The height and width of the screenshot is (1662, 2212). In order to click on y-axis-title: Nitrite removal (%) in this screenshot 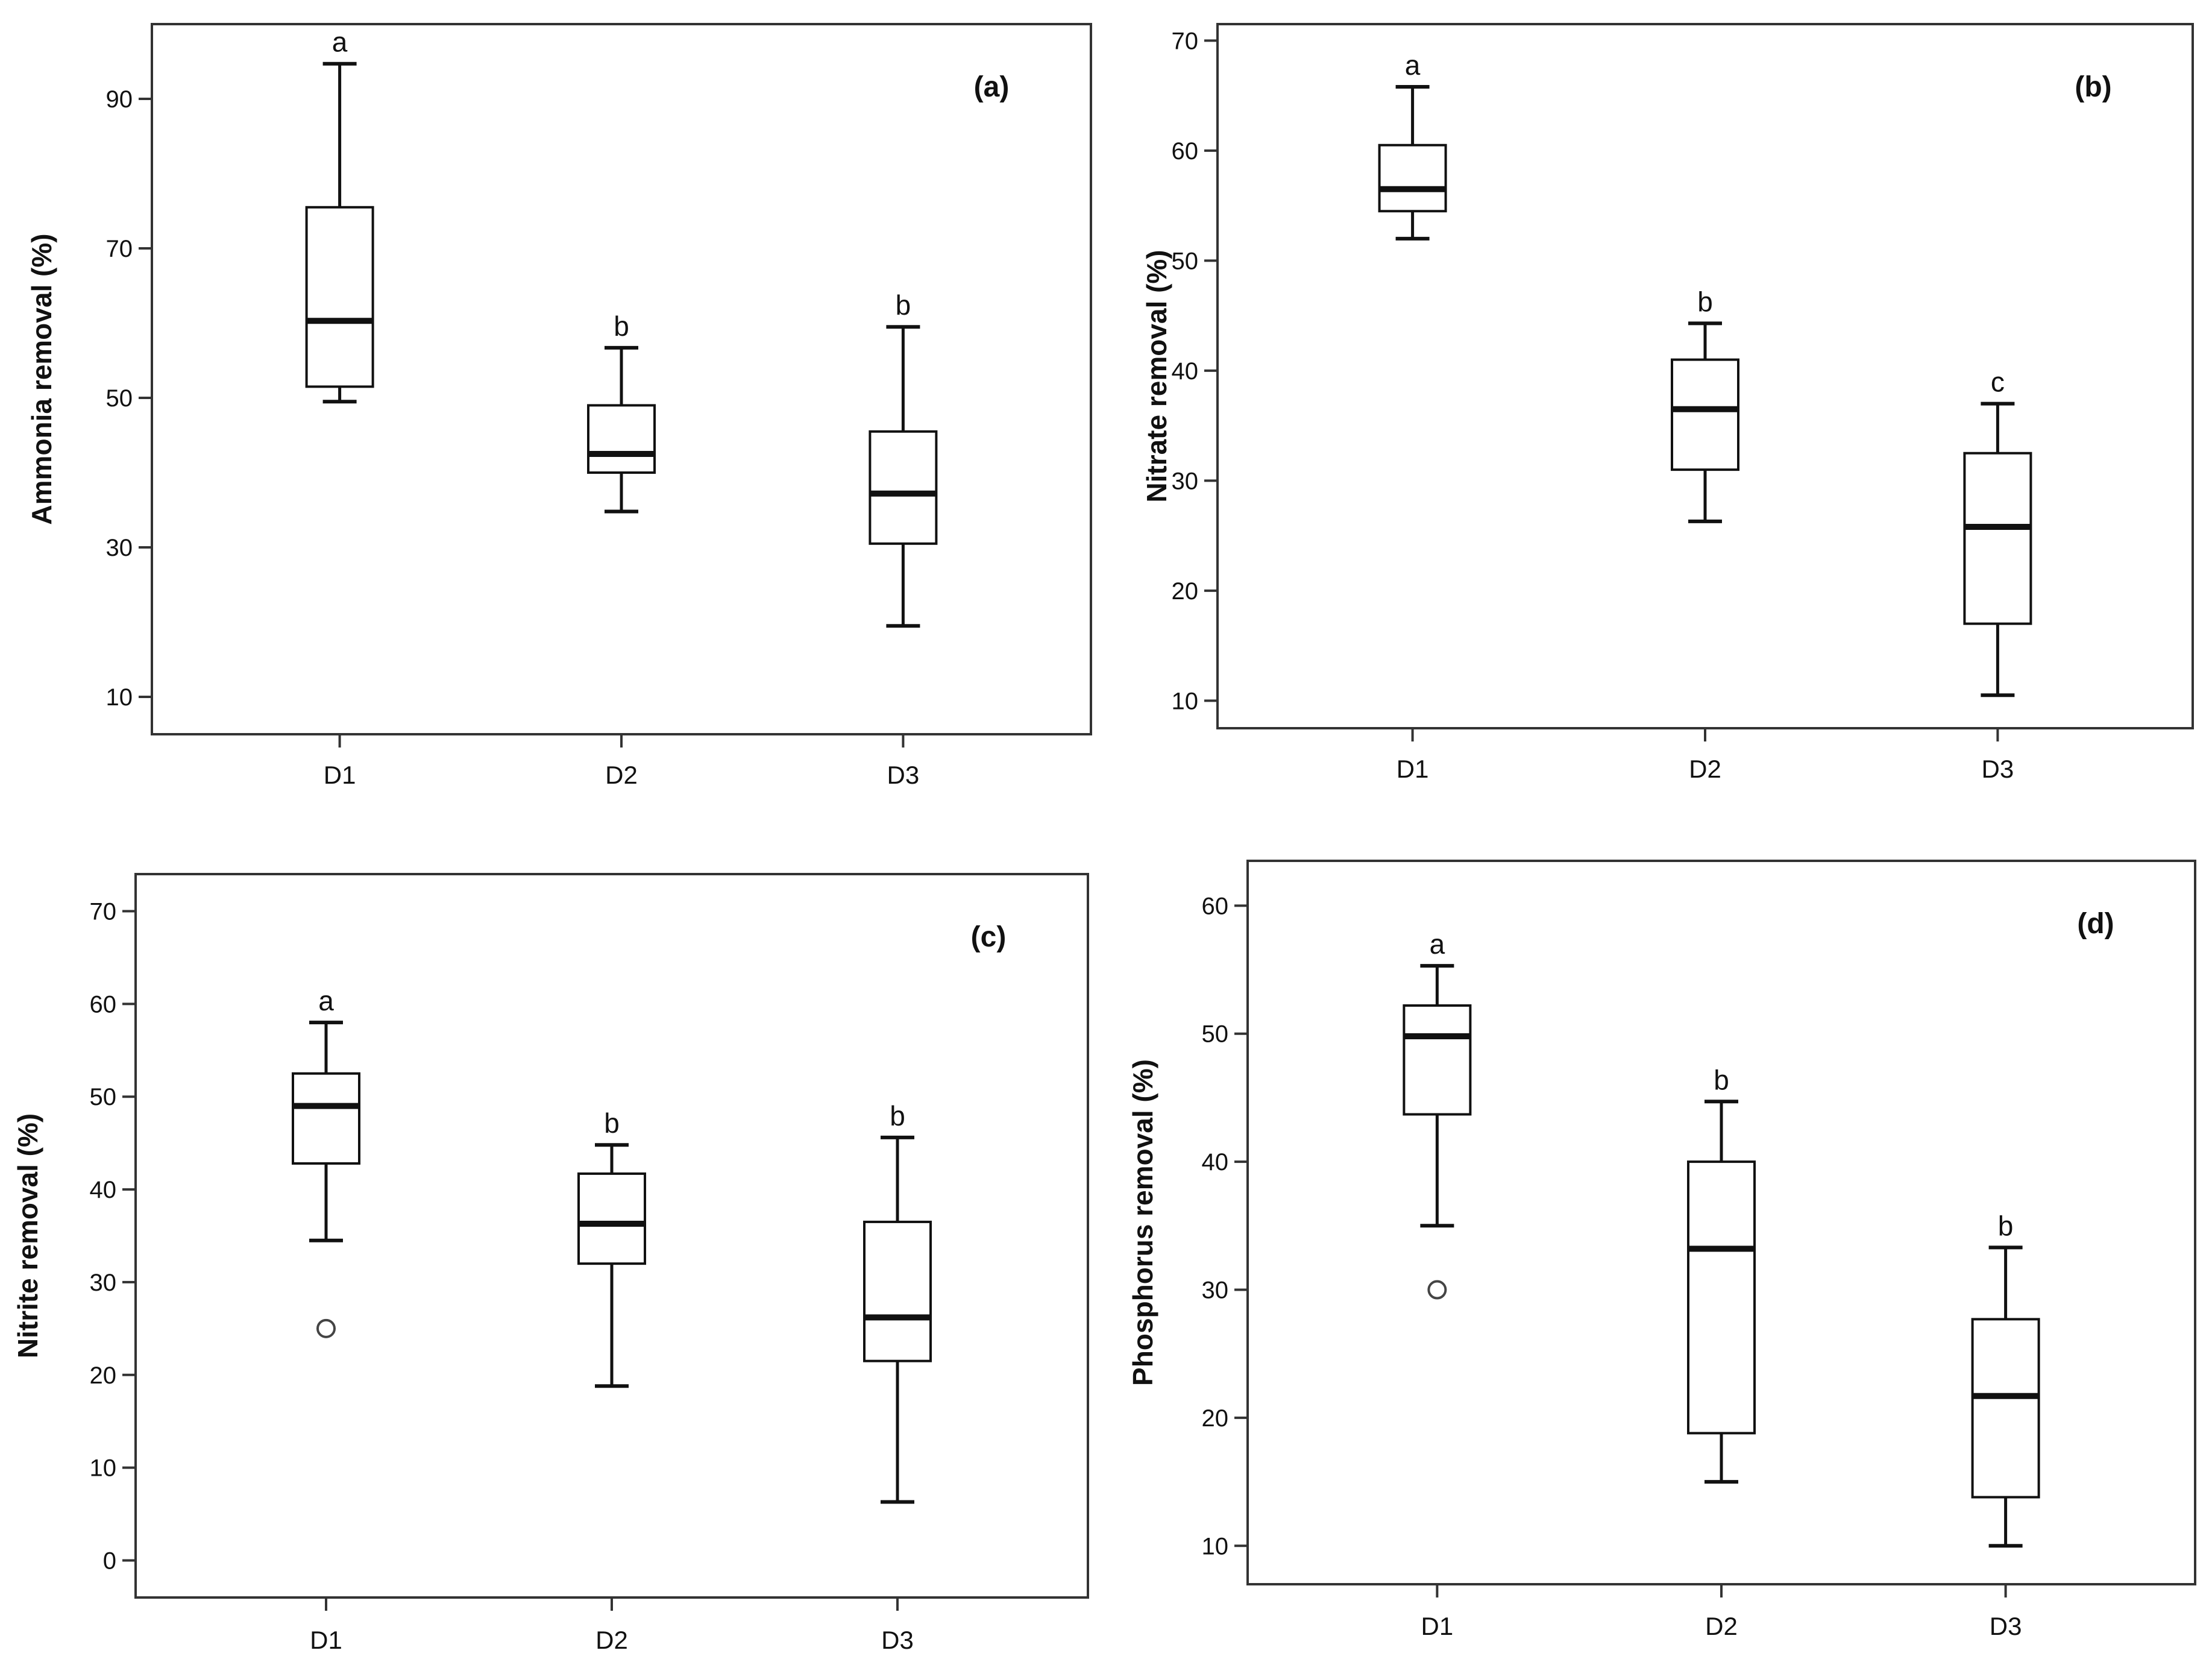, I will do `click(28, 1235)`.